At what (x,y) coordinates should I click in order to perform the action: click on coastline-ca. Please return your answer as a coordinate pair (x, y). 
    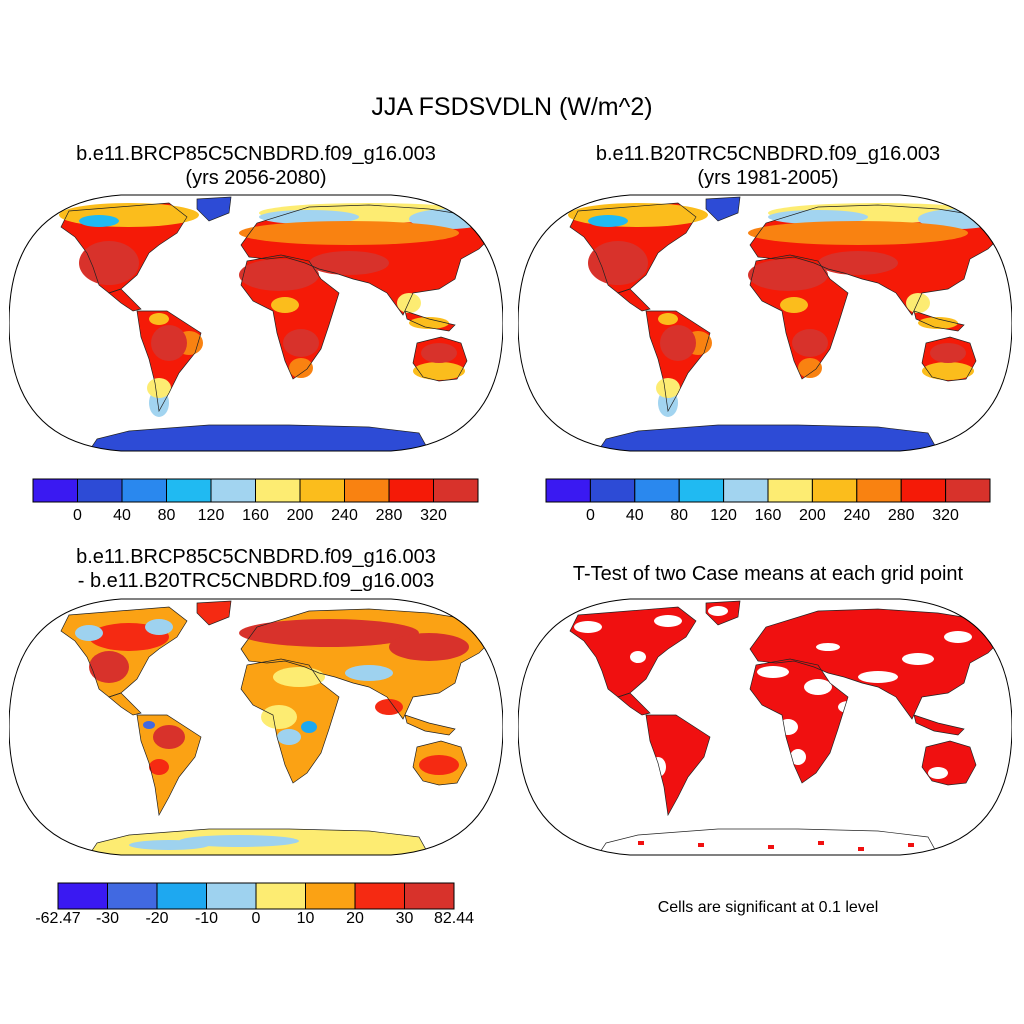
    Looking at the image, I should click on (125, 300).